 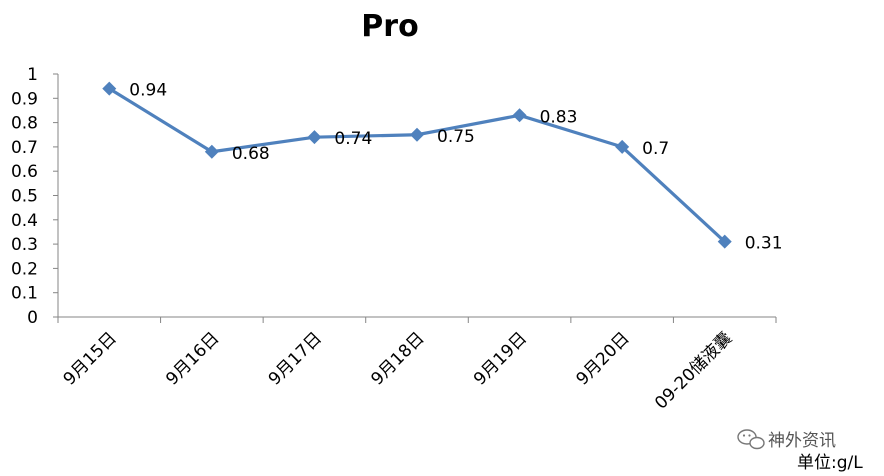 I want to click on x-tick-label: 9月18日, so click(x=397, y=358).